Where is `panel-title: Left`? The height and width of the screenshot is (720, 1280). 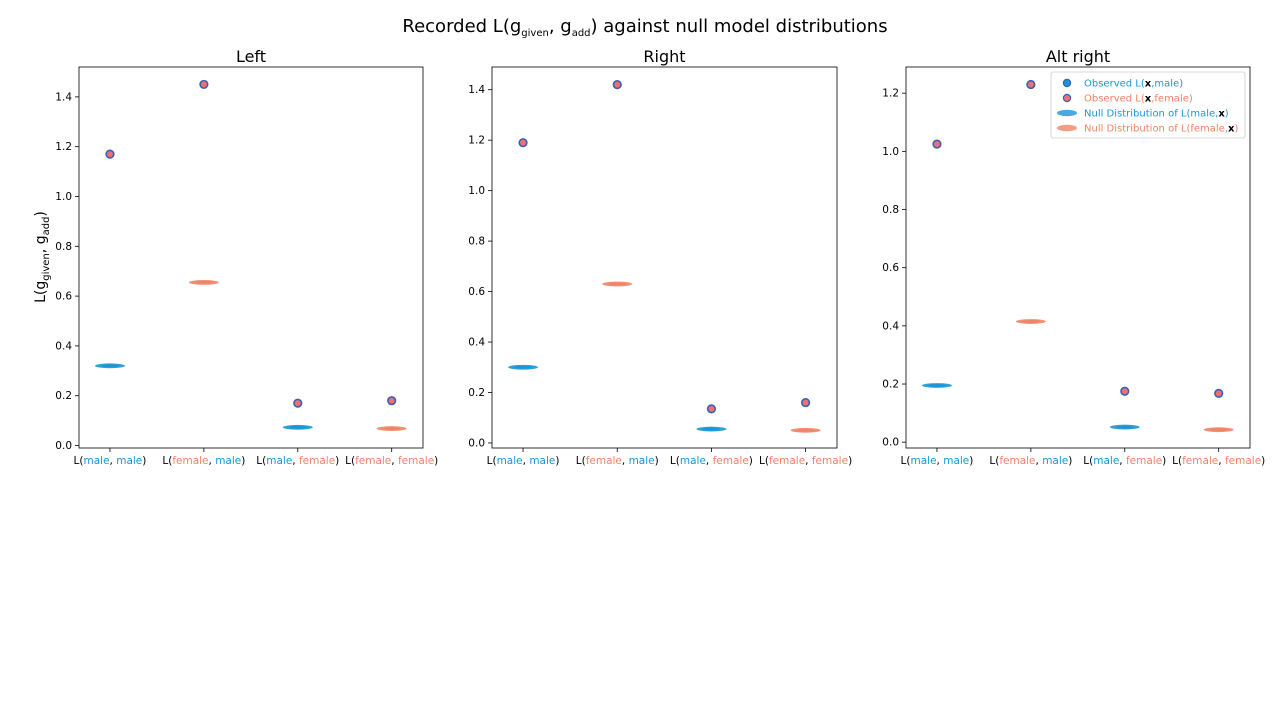 panel-title: Left is located at coordinates (251, 56).